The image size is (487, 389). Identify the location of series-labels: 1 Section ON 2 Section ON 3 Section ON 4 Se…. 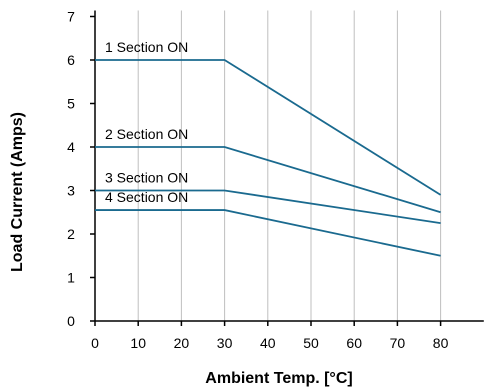
(146, 122).